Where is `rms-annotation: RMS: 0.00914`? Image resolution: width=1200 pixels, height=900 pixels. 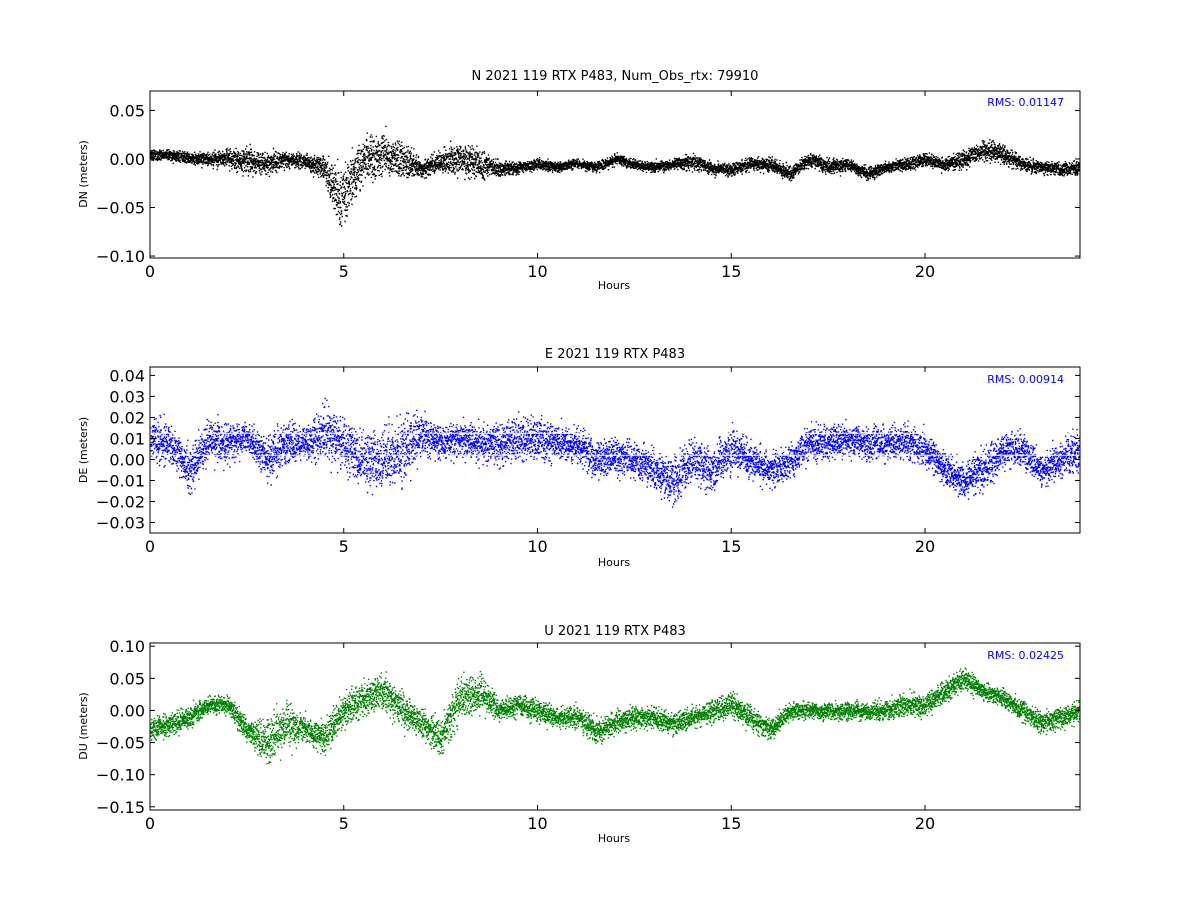
rms-annotation: RMS: 0.00914 is located at coordinates (1025, 379).